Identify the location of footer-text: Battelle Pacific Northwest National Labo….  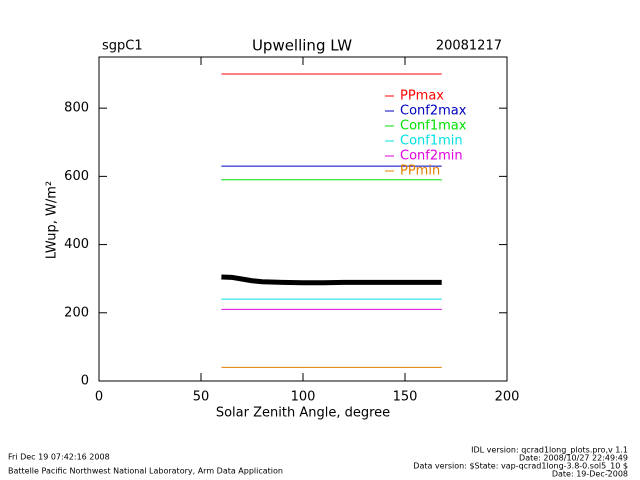
(145, 471).